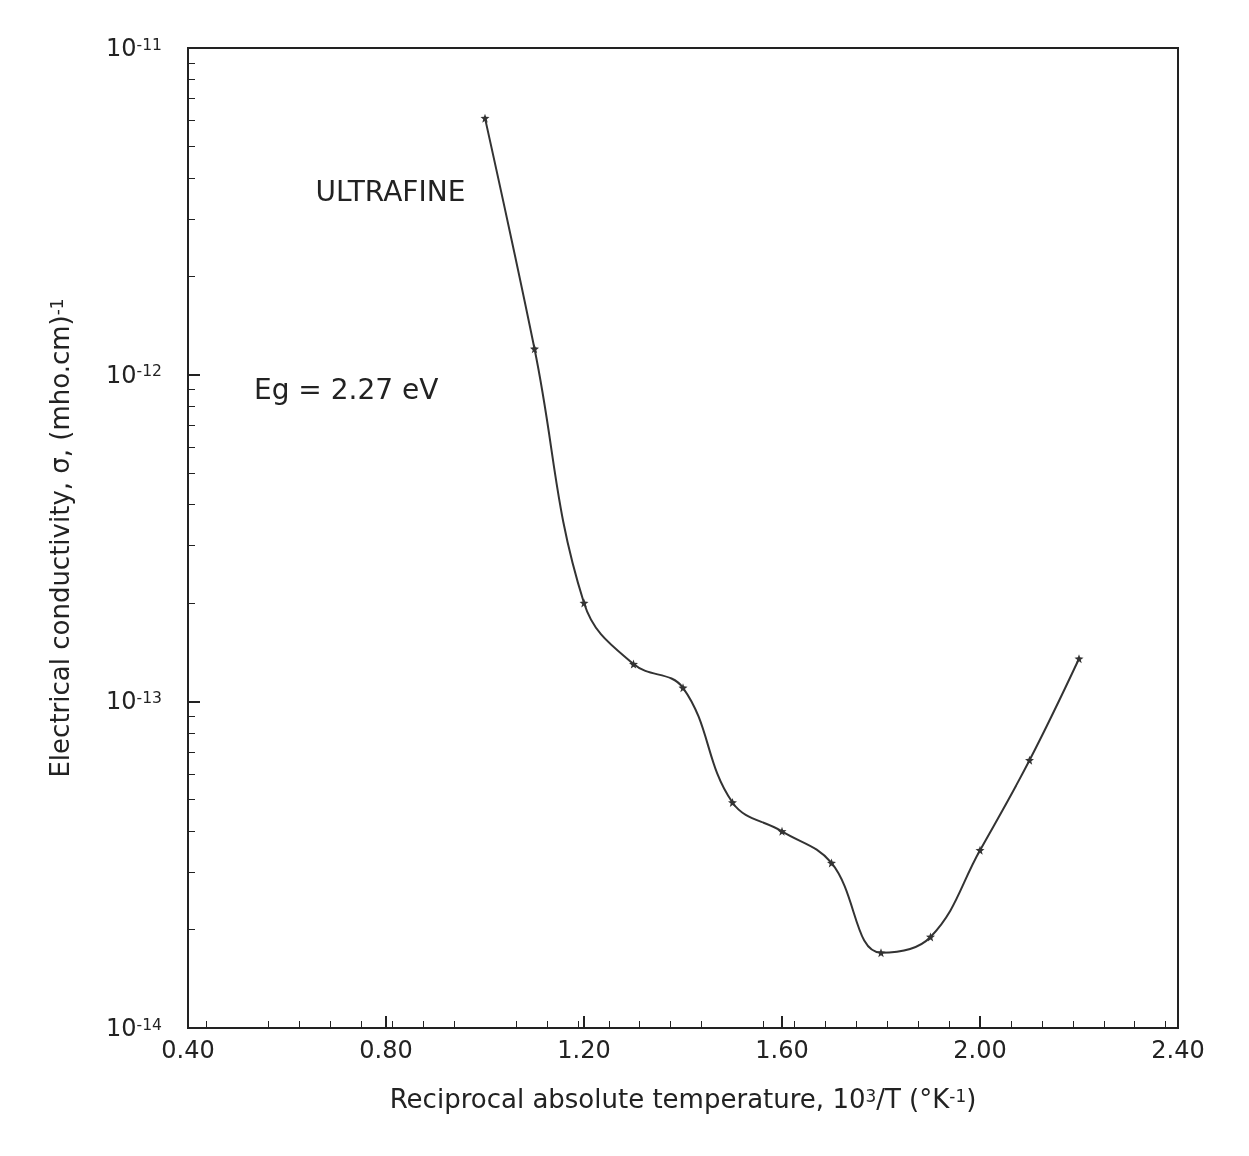 The height and width of the screenshot is (1156, 1249). I want to click on x-tick-label: 0.80, so click(386, 1050).